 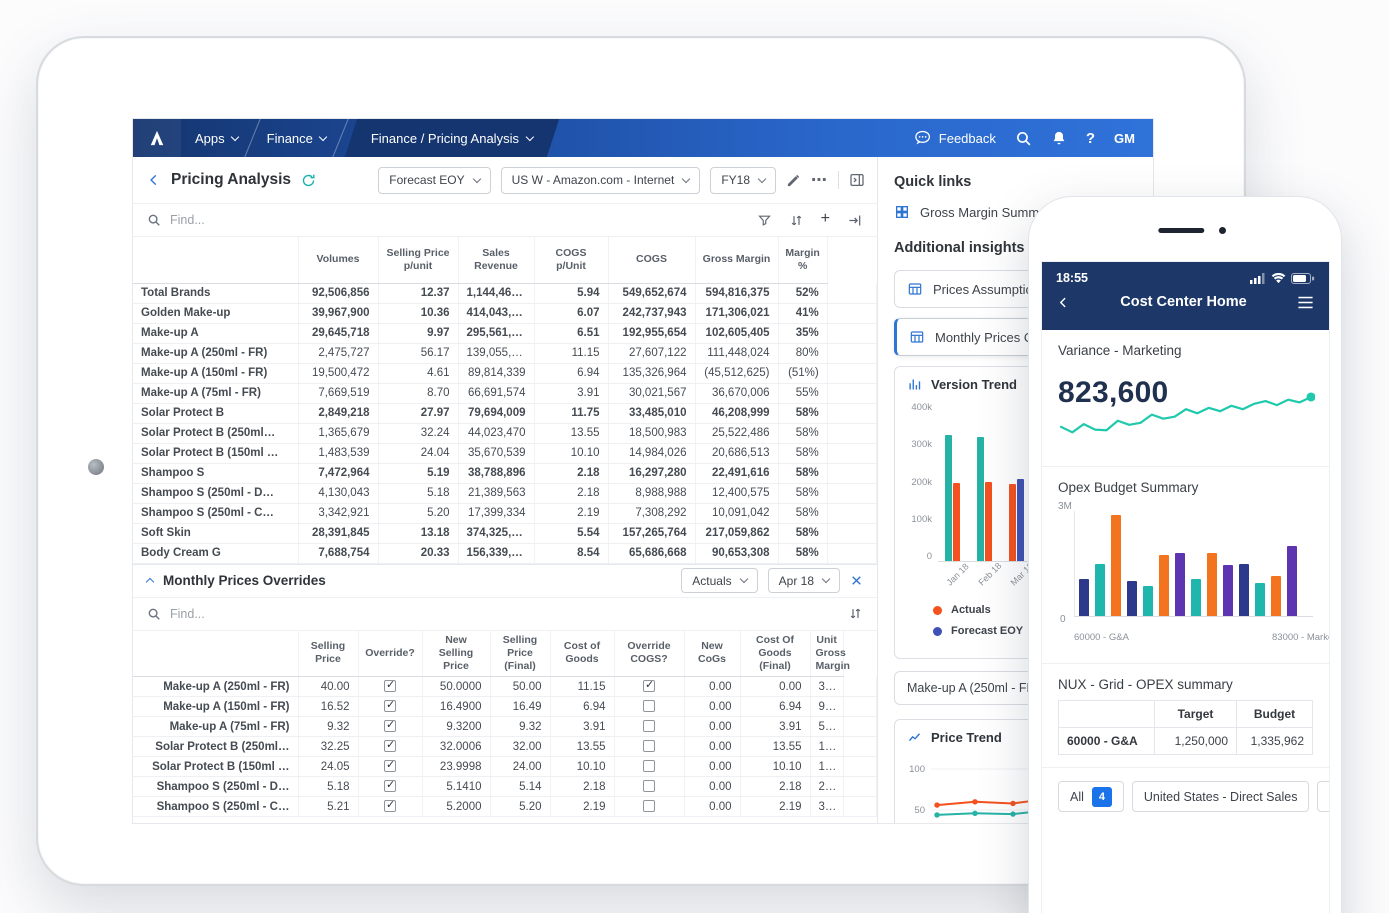 What do you see at coordinates (571, 333) in the screenshot?
I see `cell-value: 6.51` at bounding box center [571, 333].